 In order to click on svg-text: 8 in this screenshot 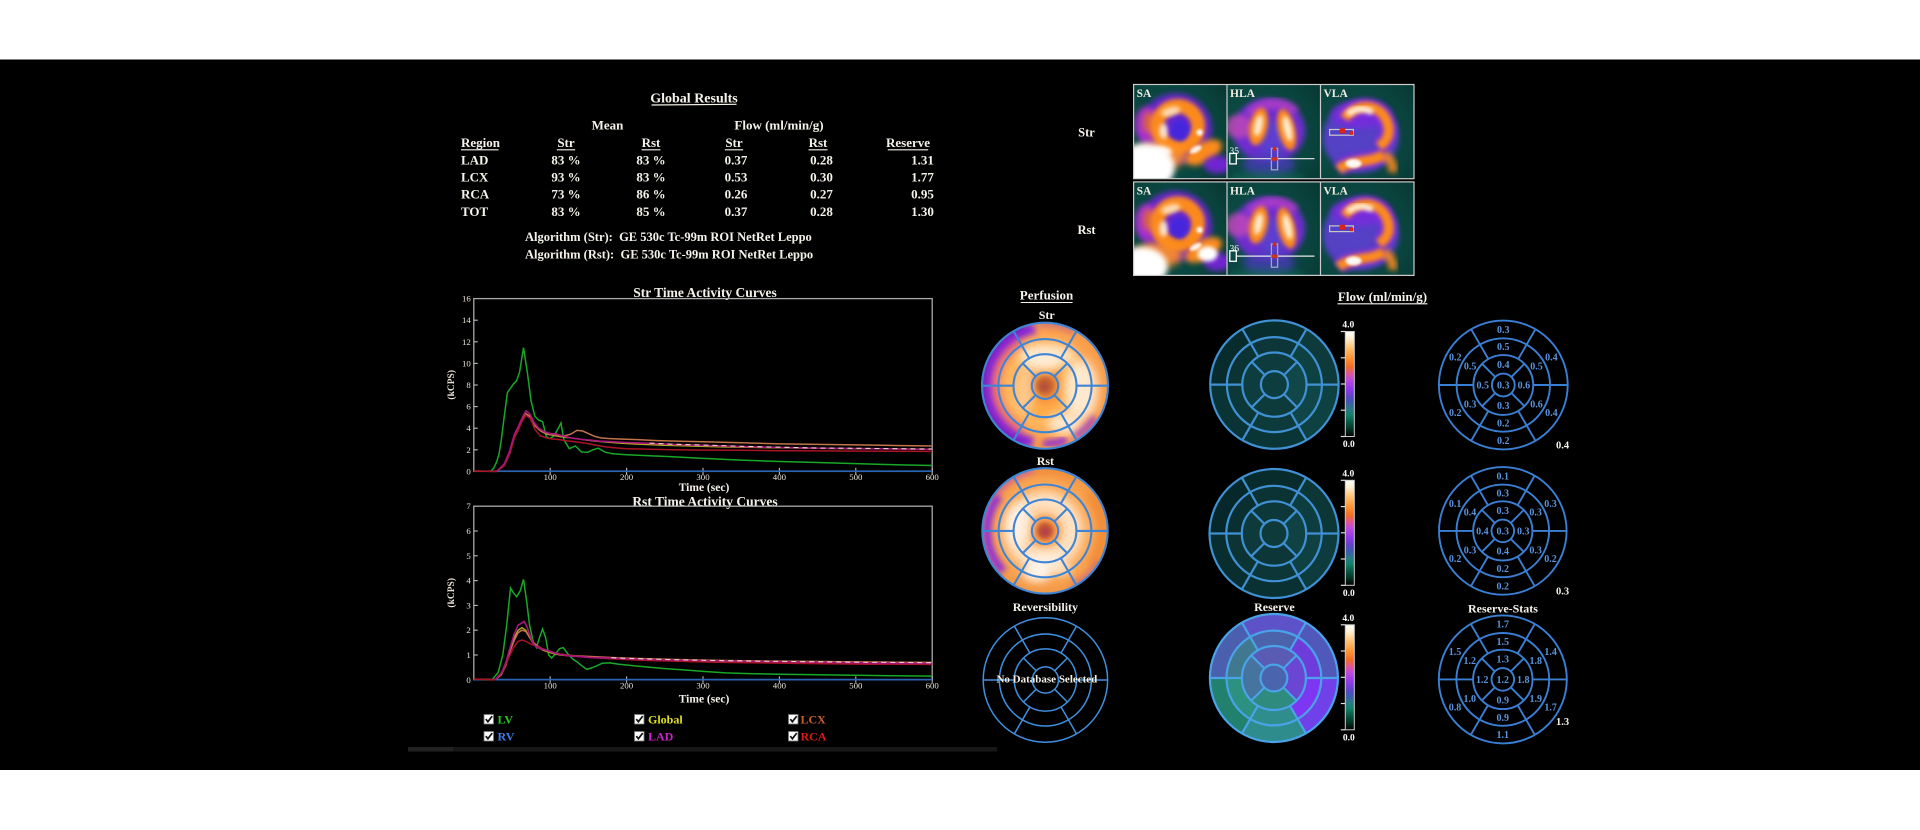, I will do `click(468, 385)`.